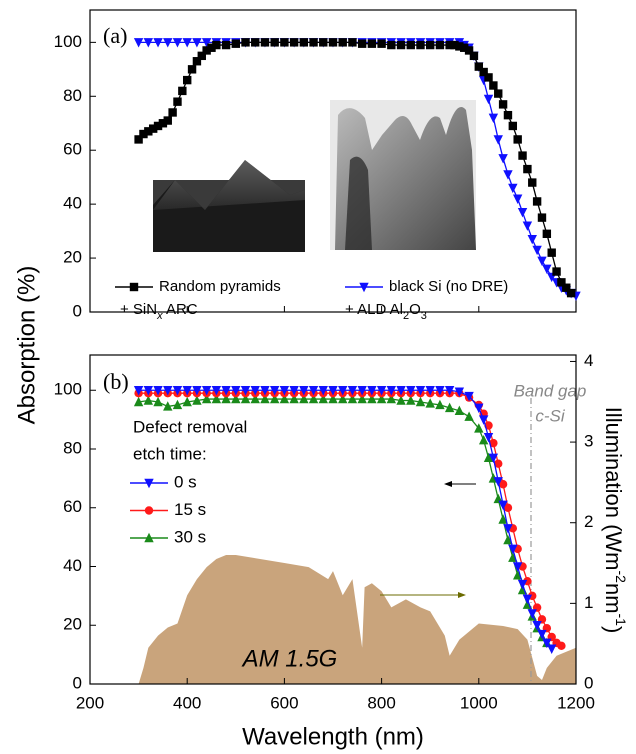  What do you see at coordinates (90, 702) in the screenshot?
I see `x-tick-label: 200` at bounding box center [90, 702].